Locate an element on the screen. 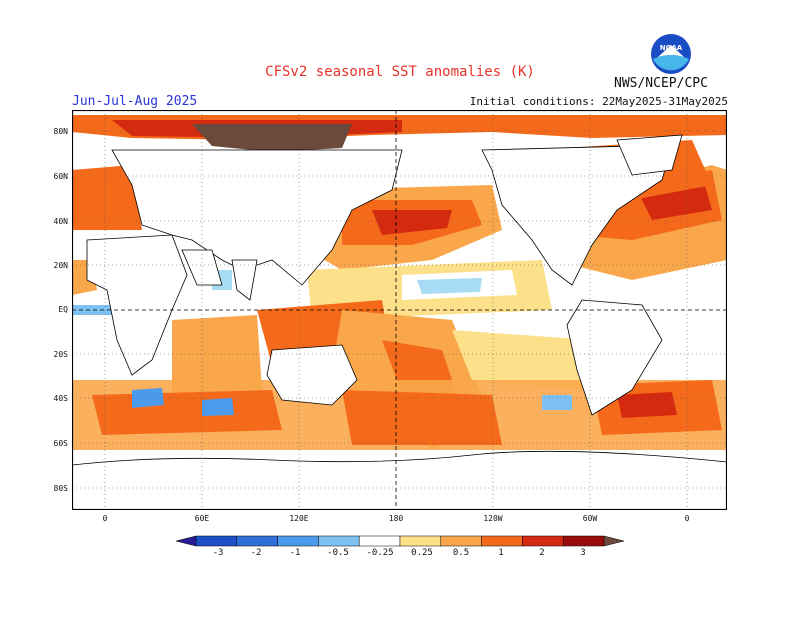  initial-conditions-label: Initial conditions: 22May2025-31May2025 is located at coordinates (598, 101).